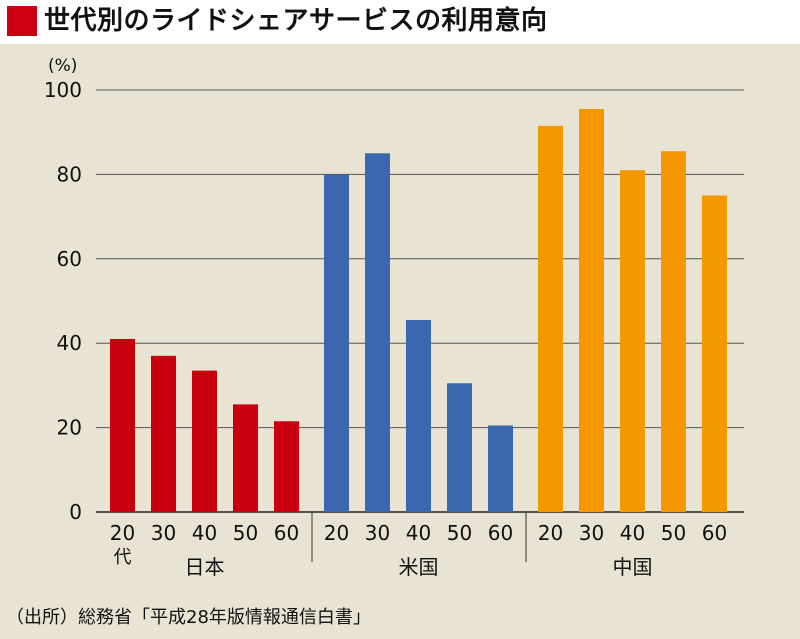 This screenshot has width=800, height=639. I want to click on x-tick-label-米国-60: 60, so click(500, 533).